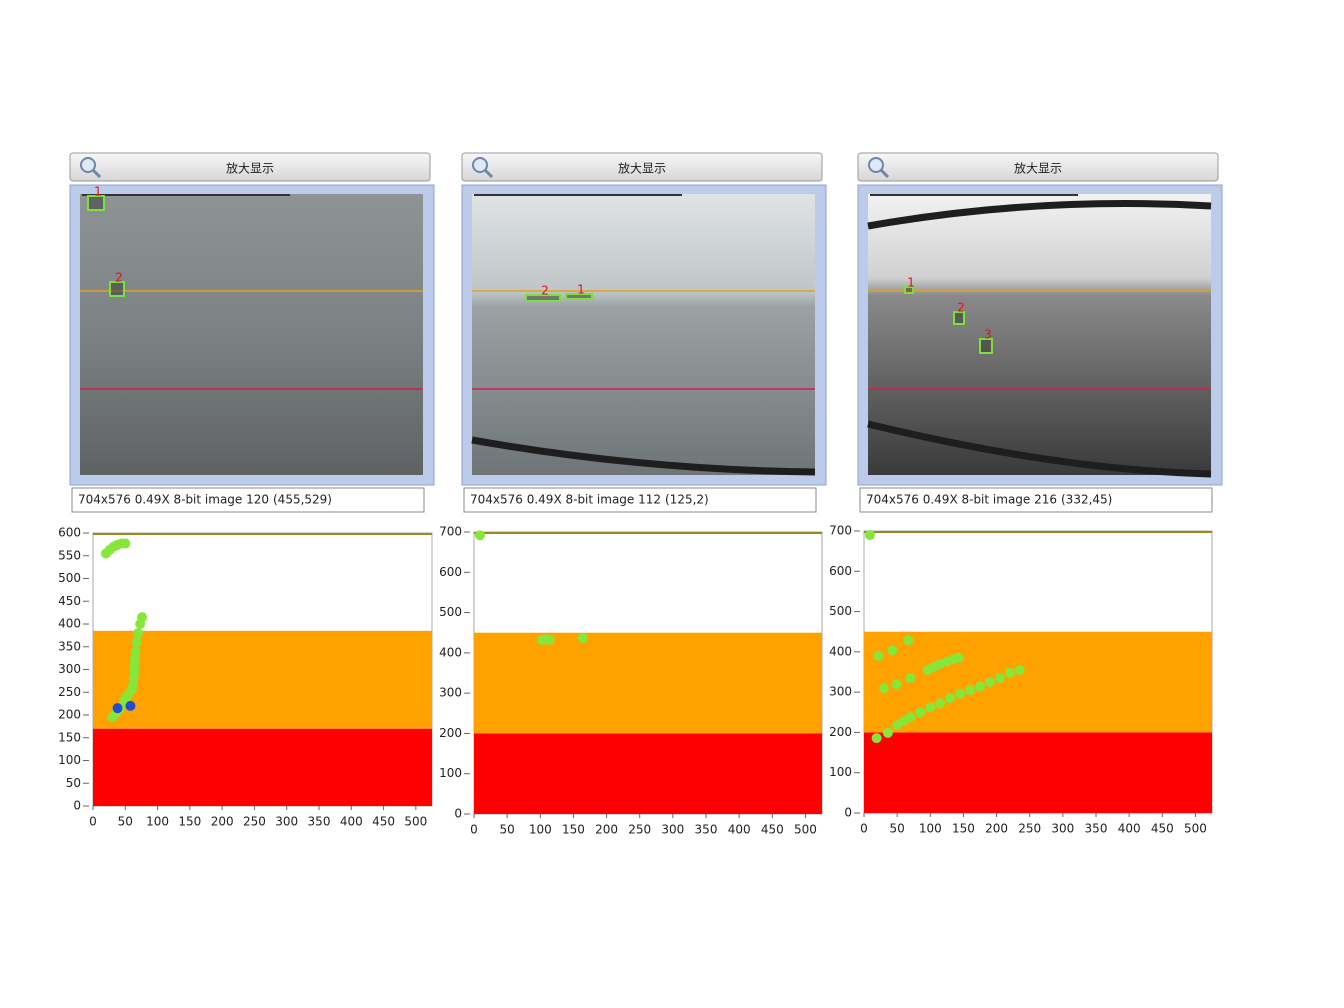 The image size is (1344, 1008). Describe the element at coordinates (988, 335) in the screenshot. I see `target-label: 3` at that location.